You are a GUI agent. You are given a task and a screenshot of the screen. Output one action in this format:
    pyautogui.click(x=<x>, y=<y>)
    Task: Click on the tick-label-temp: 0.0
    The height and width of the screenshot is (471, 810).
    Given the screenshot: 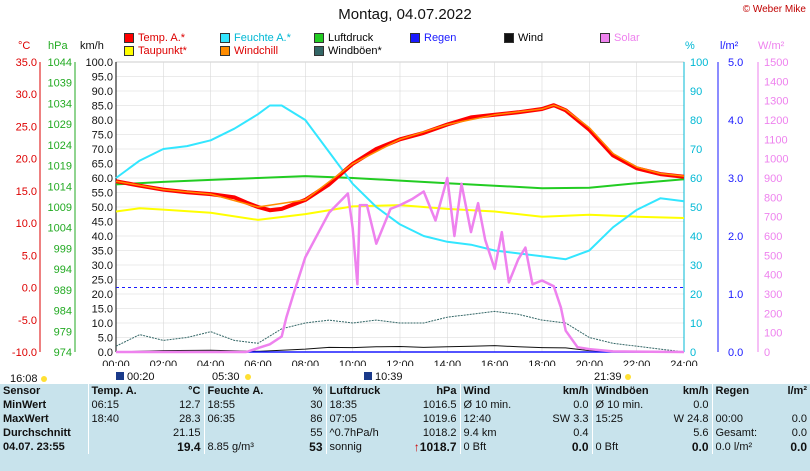 What is the action you would take?
    pyautogui.click(x=29, y=289)
    